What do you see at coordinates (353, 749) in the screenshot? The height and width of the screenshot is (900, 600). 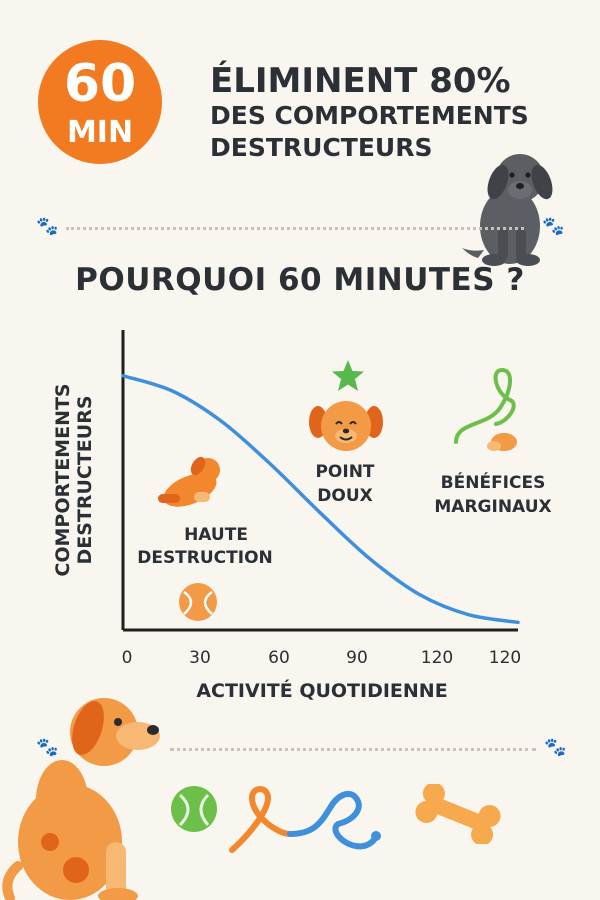 I see `bottom-divider` at bounding box center [353, 749].